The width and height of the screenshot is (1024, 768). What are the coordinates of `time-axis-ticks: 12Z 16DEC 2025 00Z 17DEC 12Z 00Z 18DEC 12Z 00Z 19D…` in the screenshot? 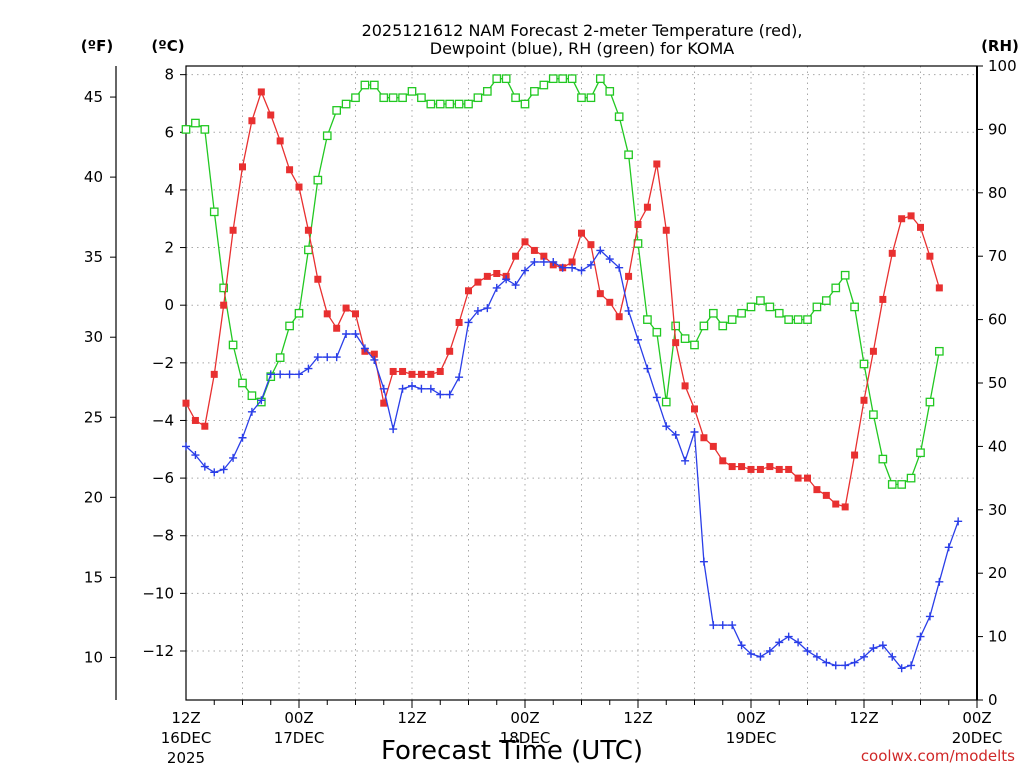 It's located at (582, 733).